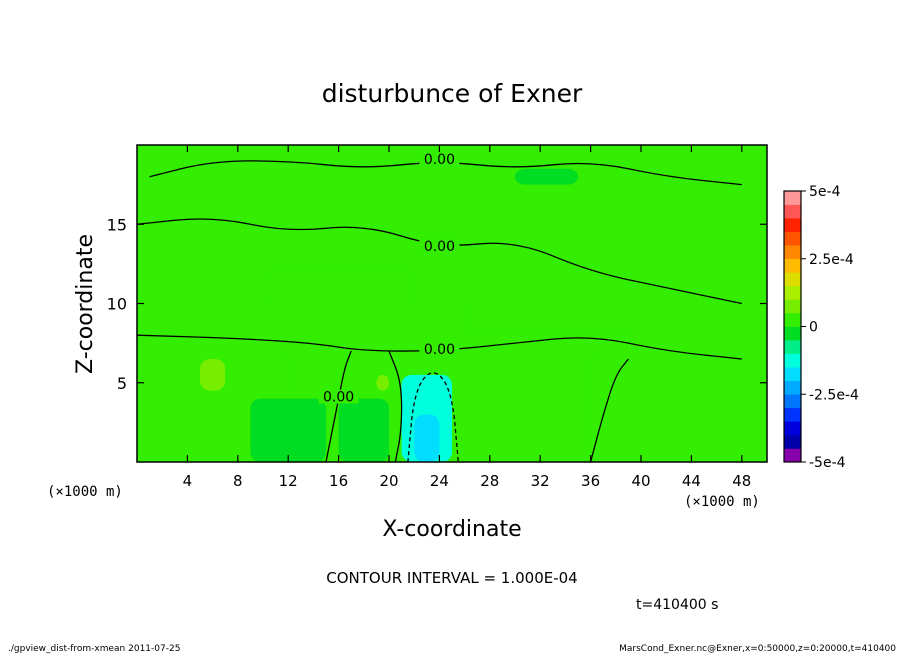  I want to click on colorbar-tick-label: -2.5e-4, so click(834, 395).